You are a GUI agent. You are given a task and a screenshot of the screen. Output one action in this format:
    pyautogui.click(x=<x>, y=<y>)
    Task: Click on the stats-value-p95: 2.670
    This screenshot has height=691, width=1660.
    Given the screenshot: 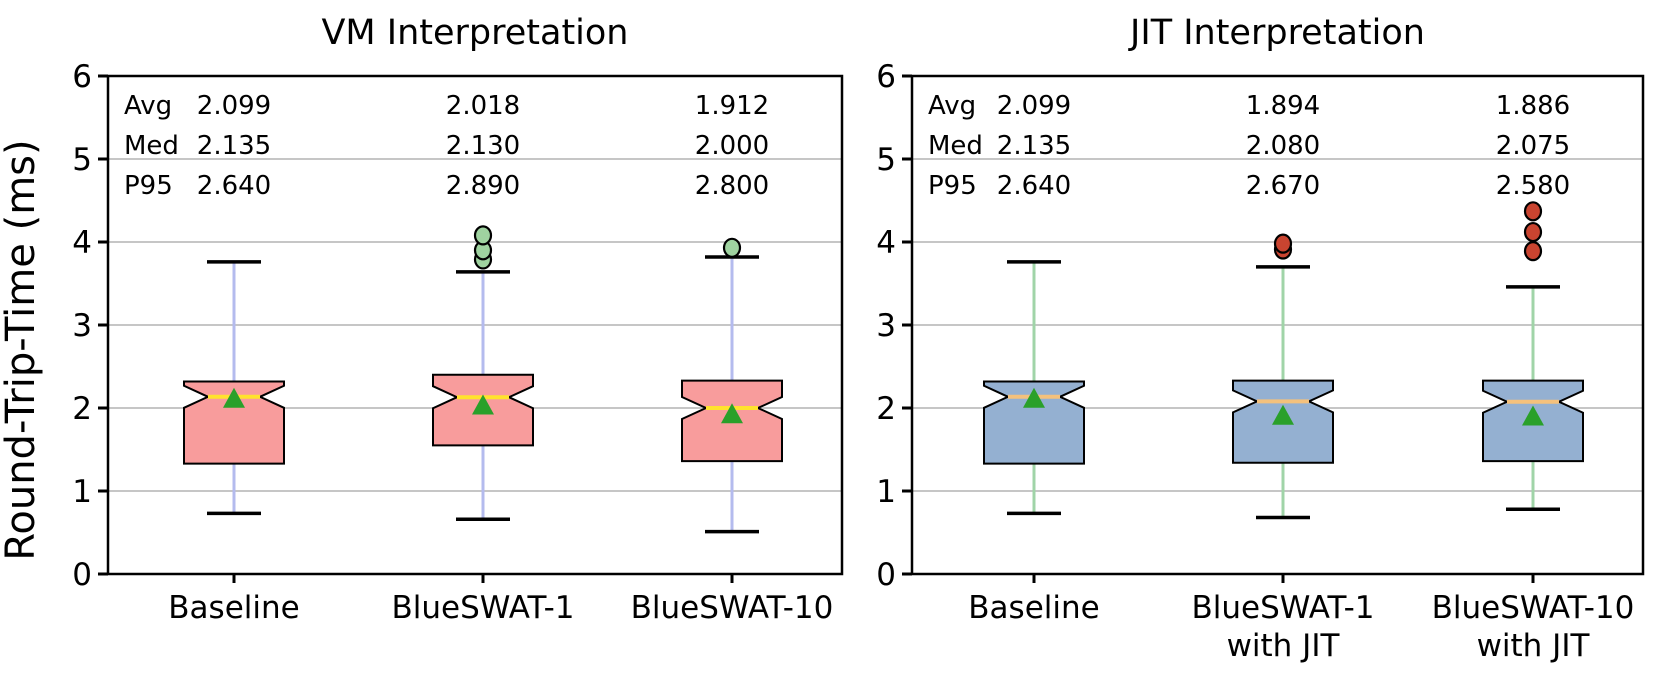 What is the action you would take?
    pyautogui.click(x=1283, y=186)
    